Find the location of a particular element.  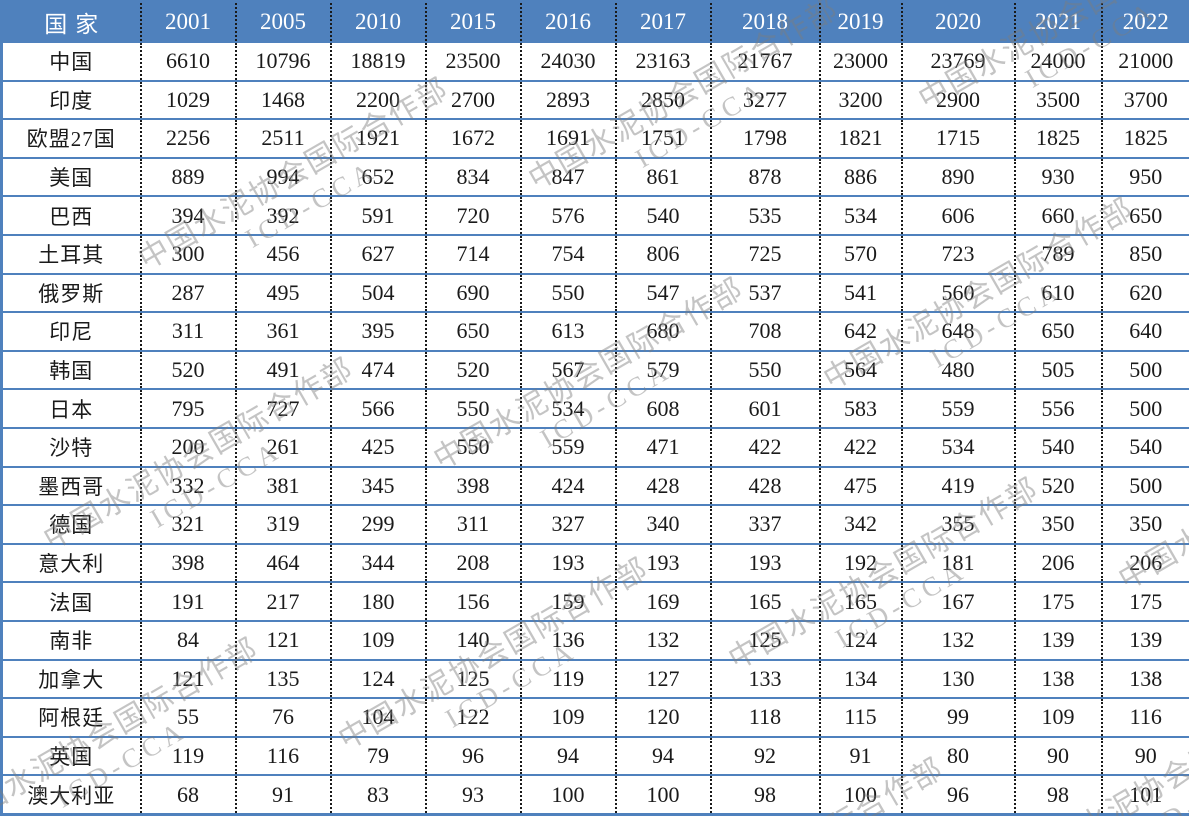

table-row: 墨西哥 332 381 345 398 424 428 428 475 419 520 500 is located at coordinates (595, 485).